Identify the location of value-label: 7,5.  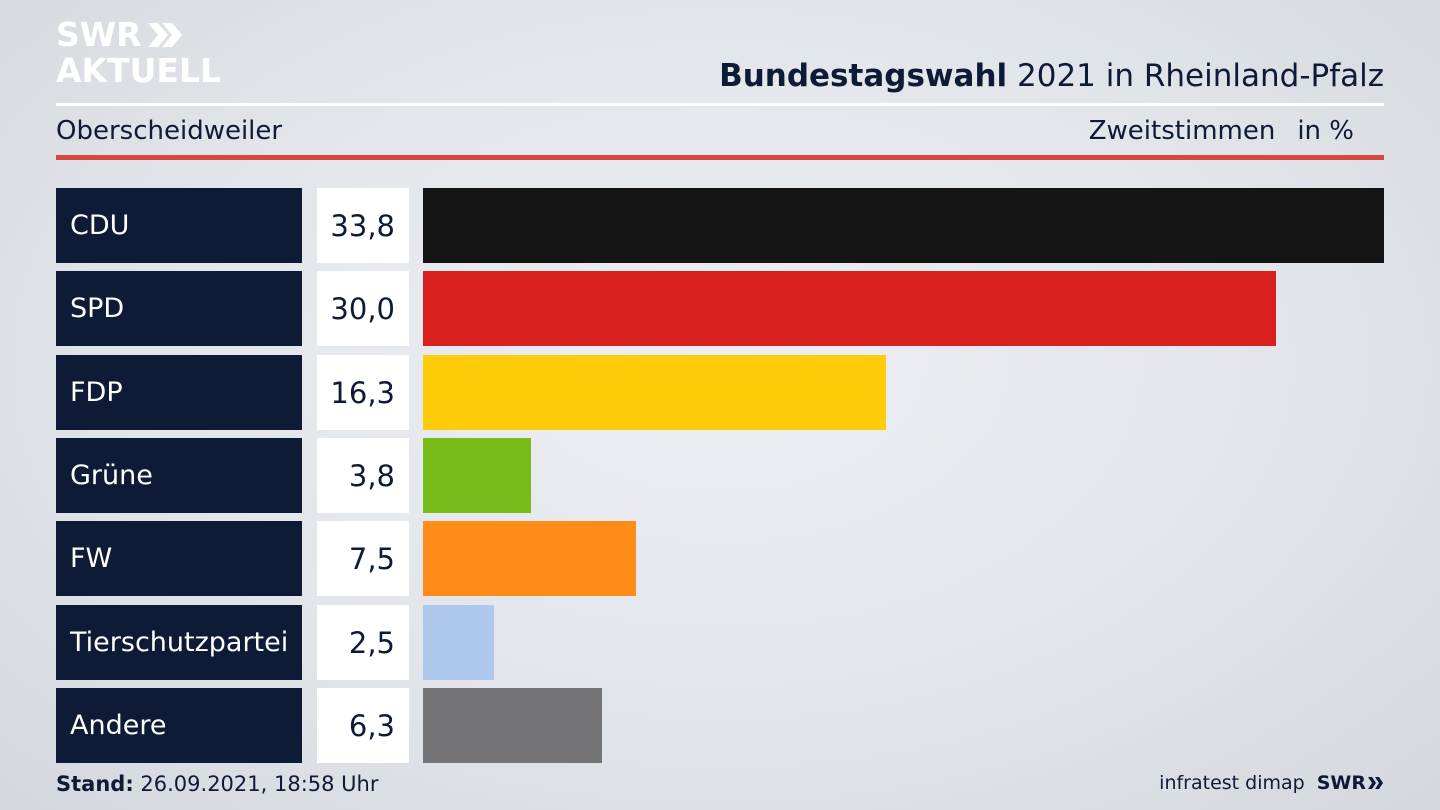
(363, 558).